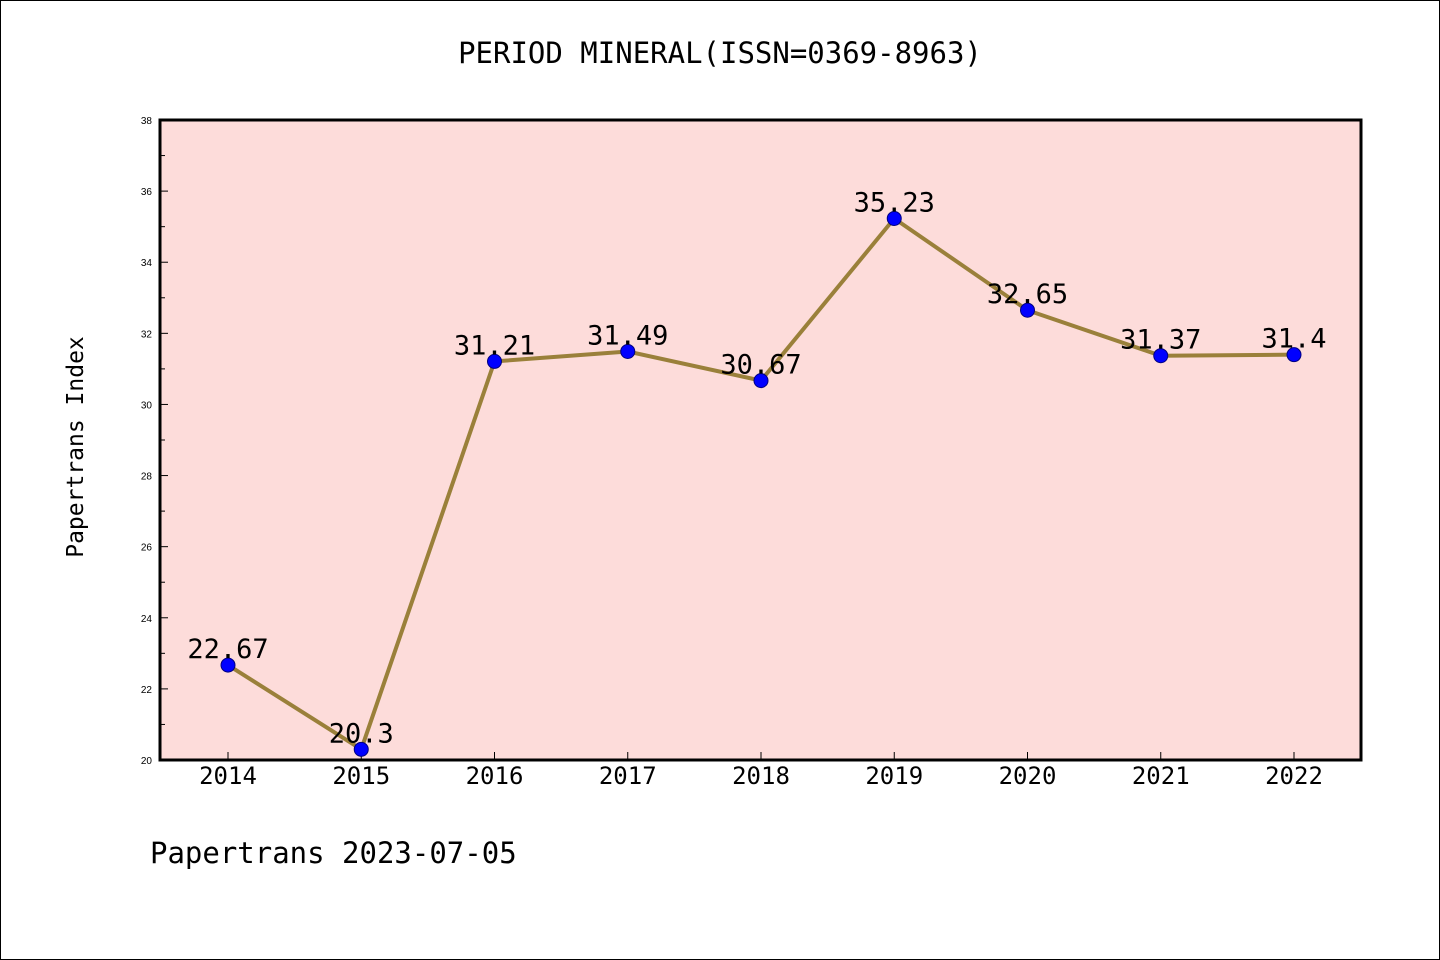  What do you see at coordinates (1293, 339) in the screenshot?
I see `data-label: 31.4` at bounding box center [1293, 339].